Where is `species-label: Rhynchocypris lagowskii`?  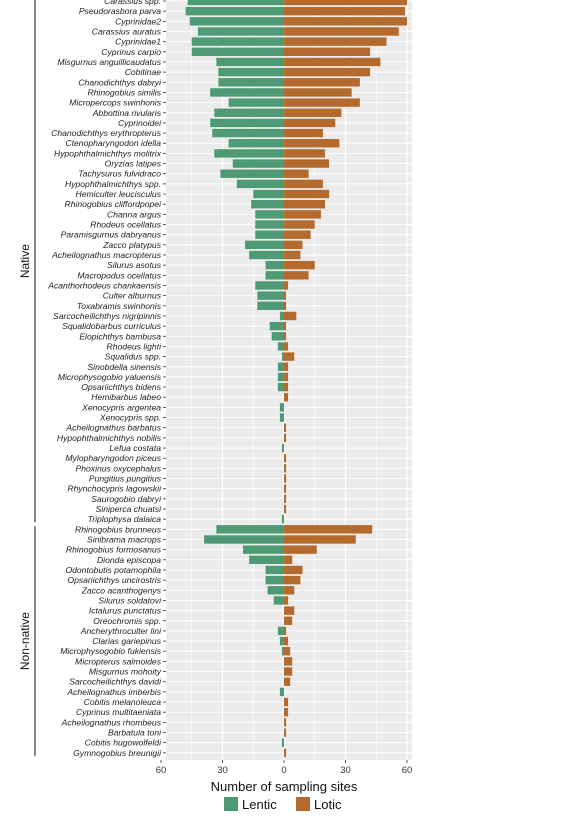
species-label: Rhynchocypris lagowskii is located at coordinates (114, 489).